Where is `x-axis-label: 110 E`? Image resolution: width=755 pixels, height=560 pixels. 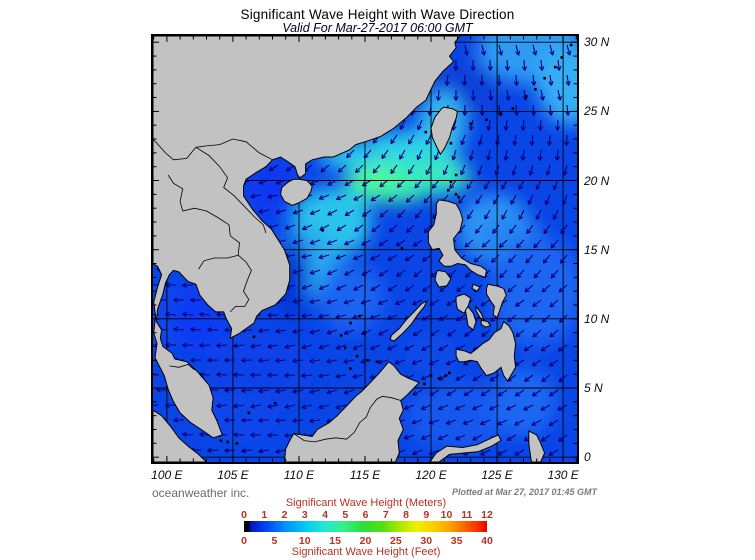
x-axis-label: 110 E is located at coordinates (299, 475).